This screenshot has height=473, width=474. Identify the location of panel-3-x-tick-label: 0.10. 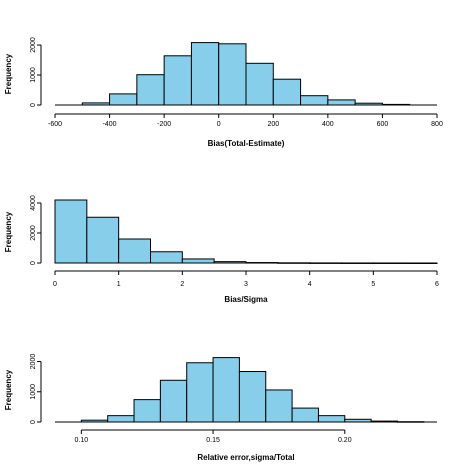
(82, 440).